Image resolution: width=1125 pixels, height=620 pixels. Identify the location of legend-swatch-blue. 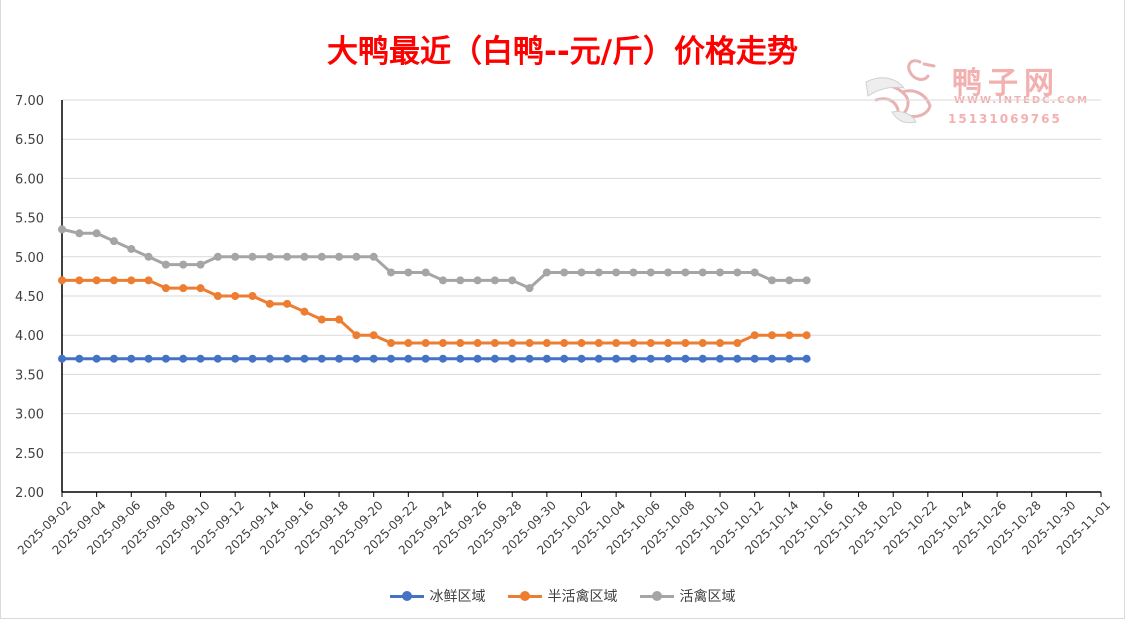
(406, 596).